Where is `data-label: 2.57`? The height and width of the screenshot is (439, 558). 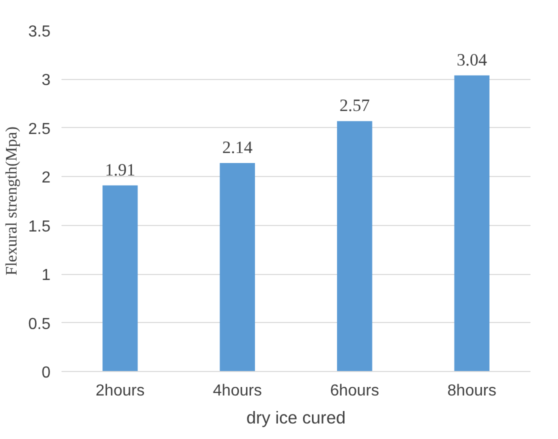 data-label: 2.57 is located at coordinates (354, 106).